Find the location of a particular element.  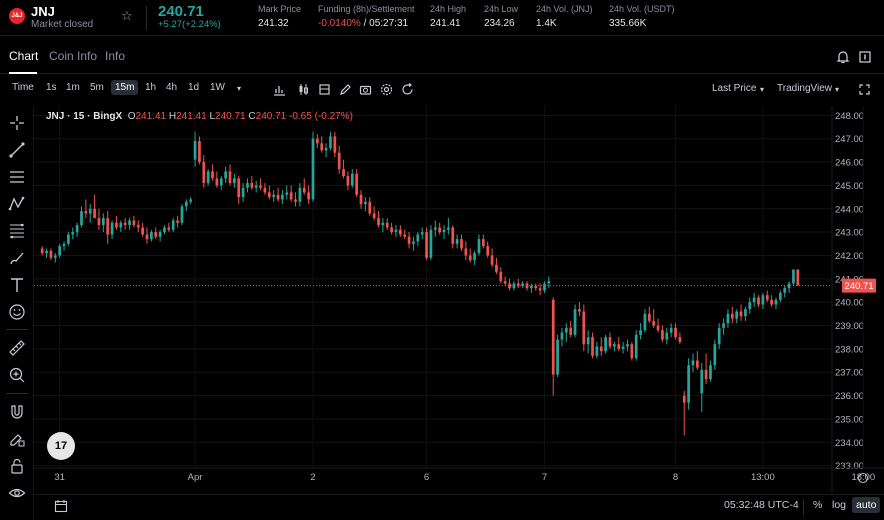

draw-pencil-icon is located at coordinates (345, 89).